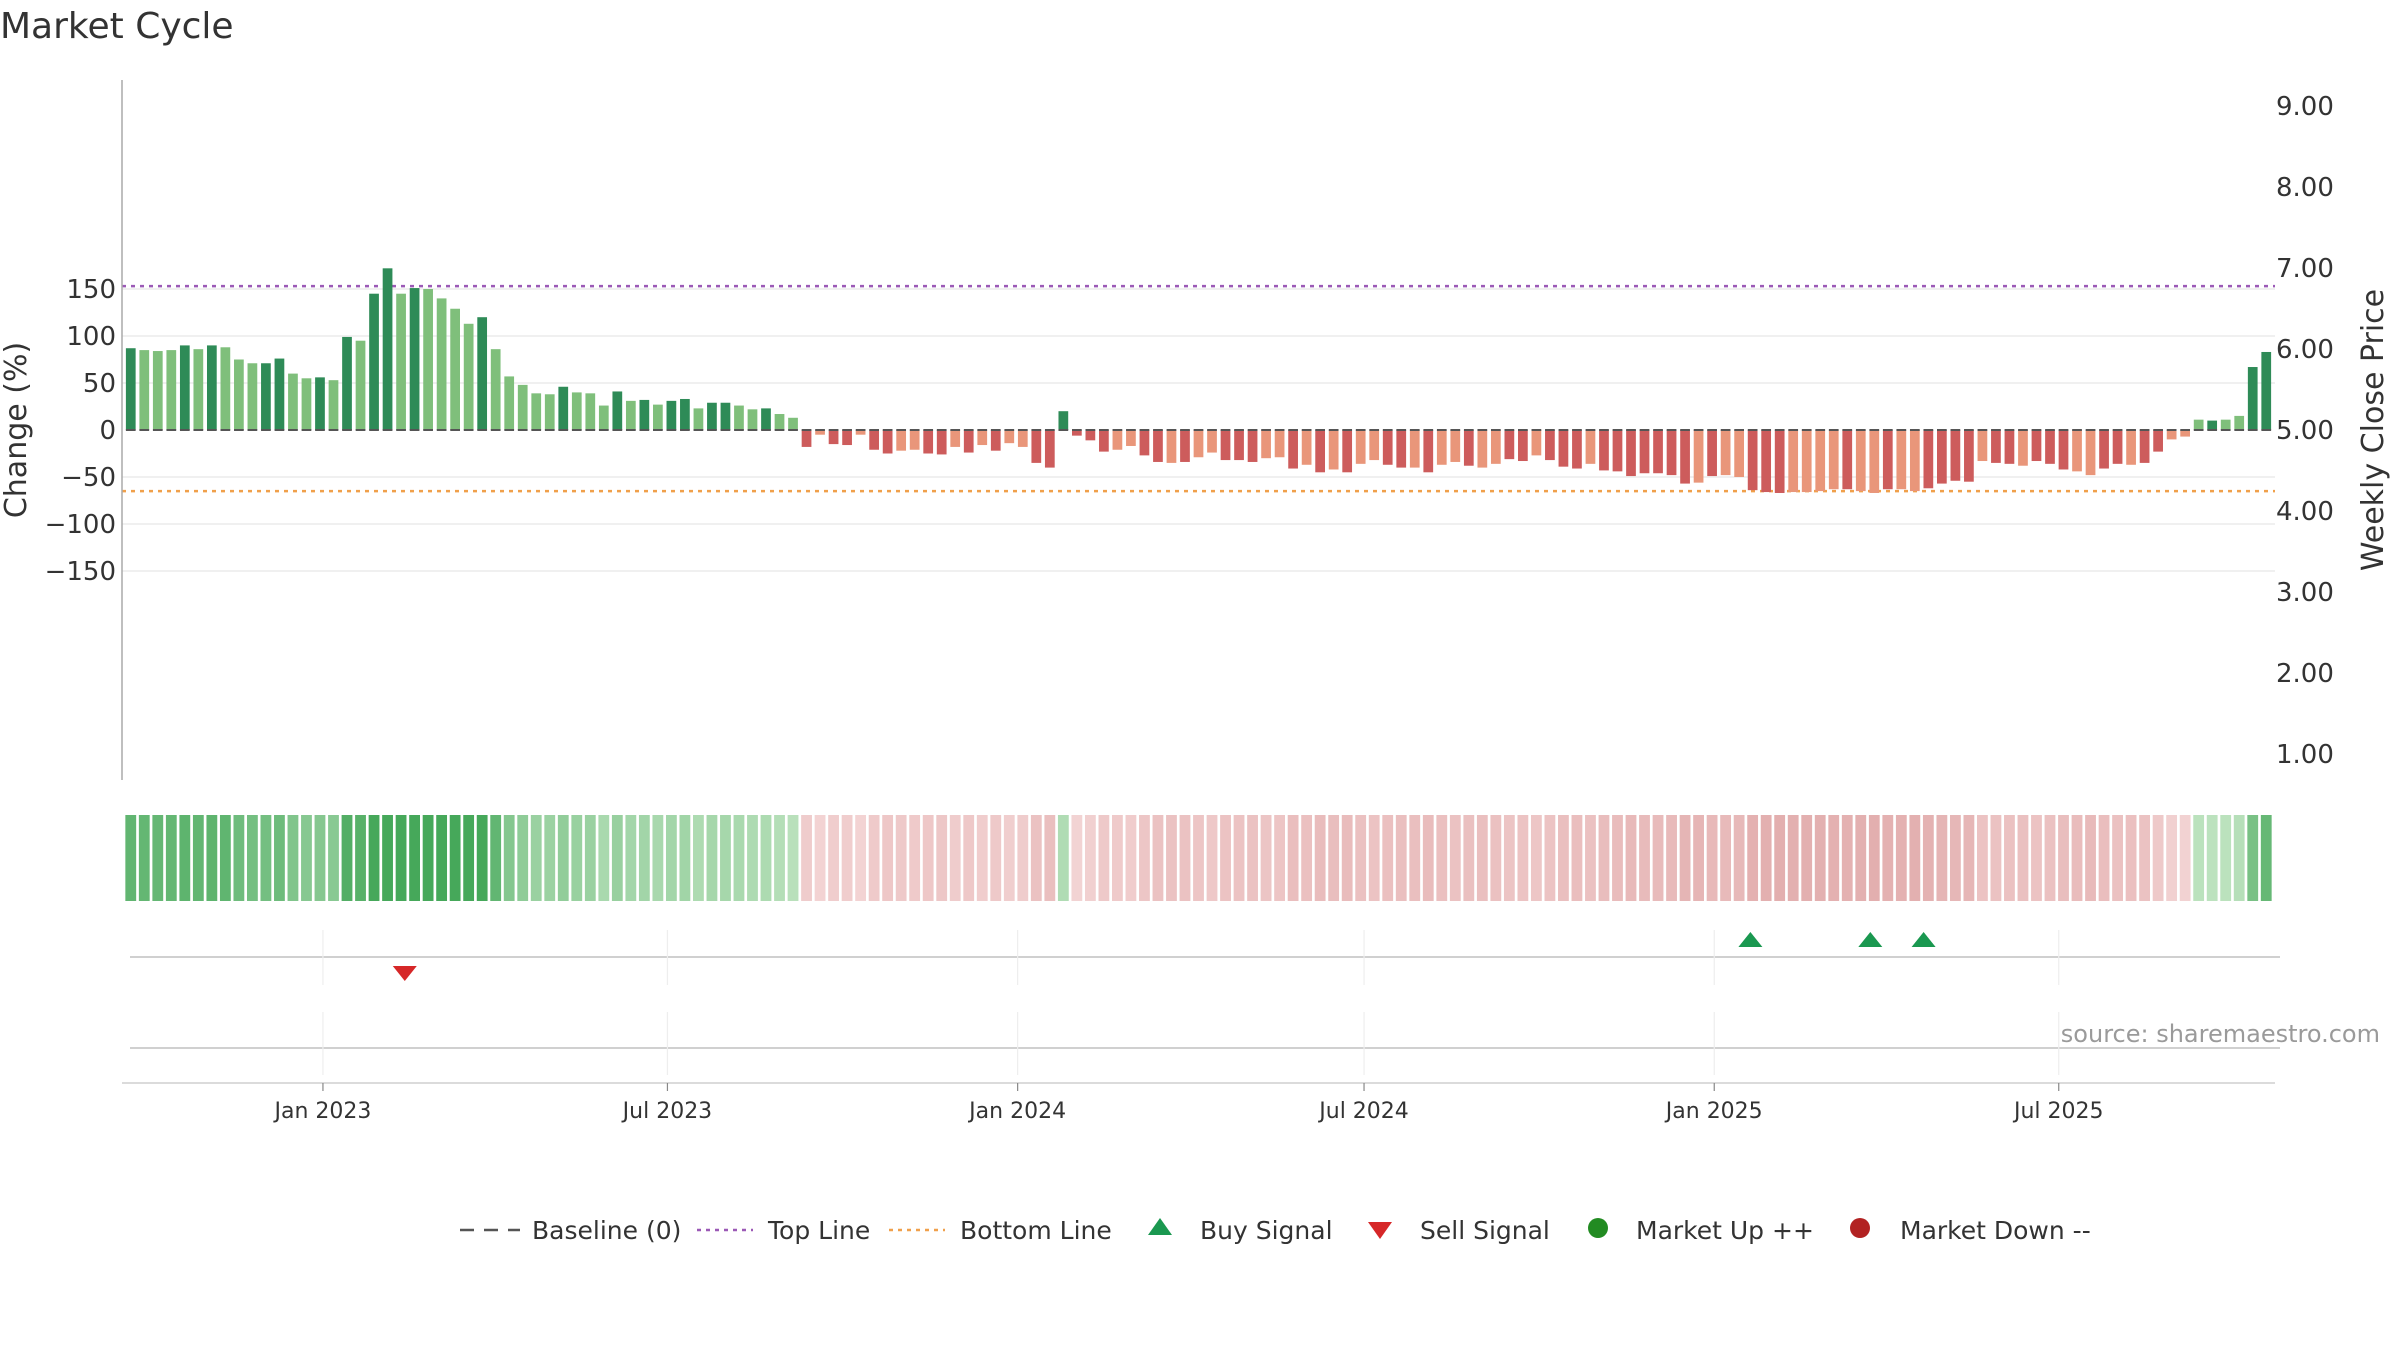 This screenshot has width=2400, height=1350. What do you see at coordinates (1995, 1230) in the screenshot?
I see `legend-label: Market Down --` at bounding box center [1995, 1230].